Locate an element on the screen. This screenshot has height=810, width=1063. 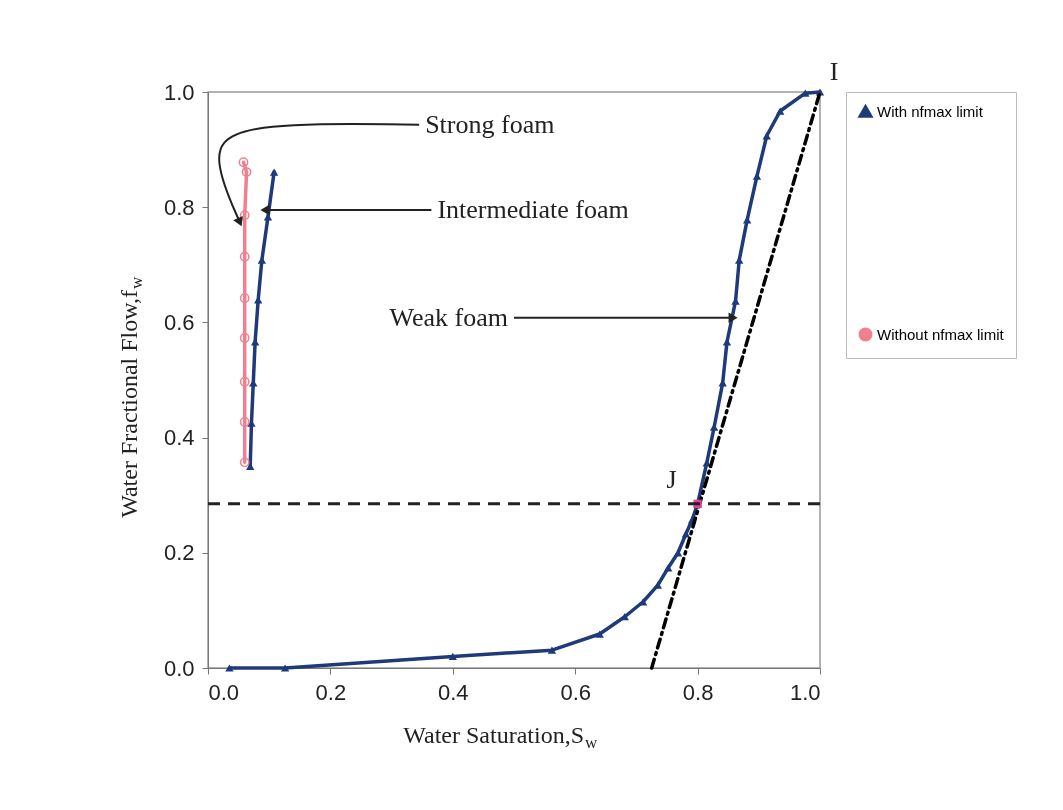
y-tick-label: 0.0 is located at coordinates (179, 668).